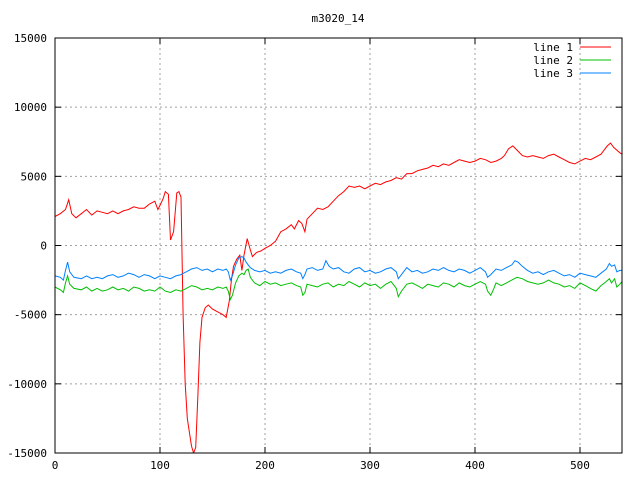 The image size is (640, 480). I want to click on y-tick-label: 10000, so click(30, 107).